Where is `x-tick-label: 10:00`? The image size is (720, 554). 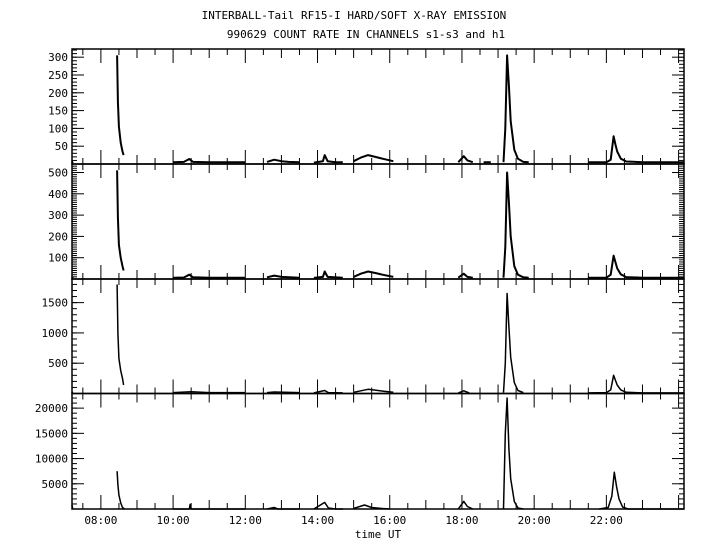 x-tick-label: 10:00 is located at coordinates (173, 520).